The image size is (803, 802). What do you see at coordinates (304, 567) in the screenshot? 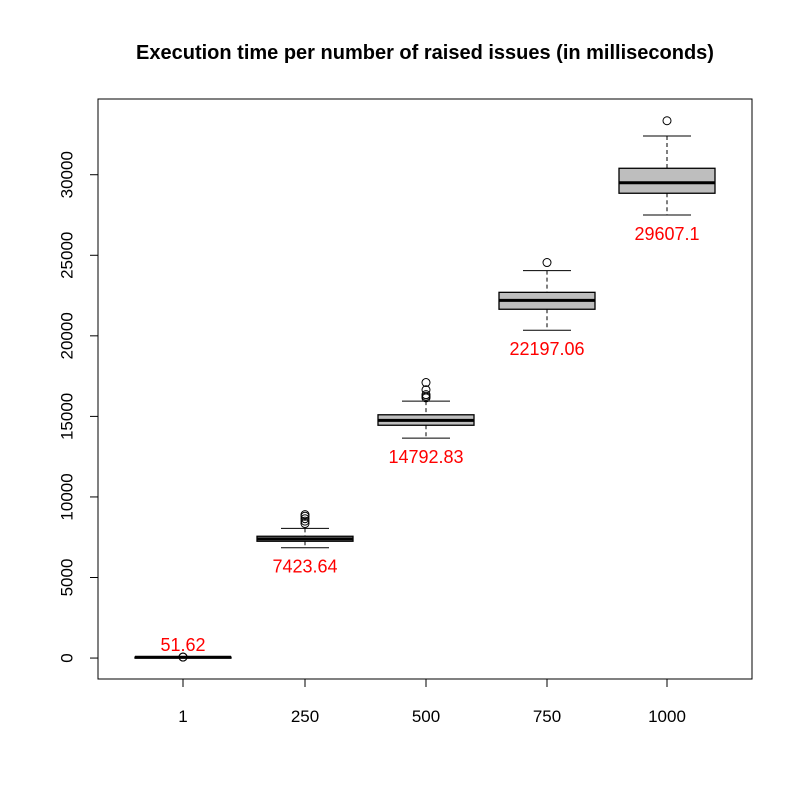
I see `mean-label: 7423.64` at bounding box center [304, 567].